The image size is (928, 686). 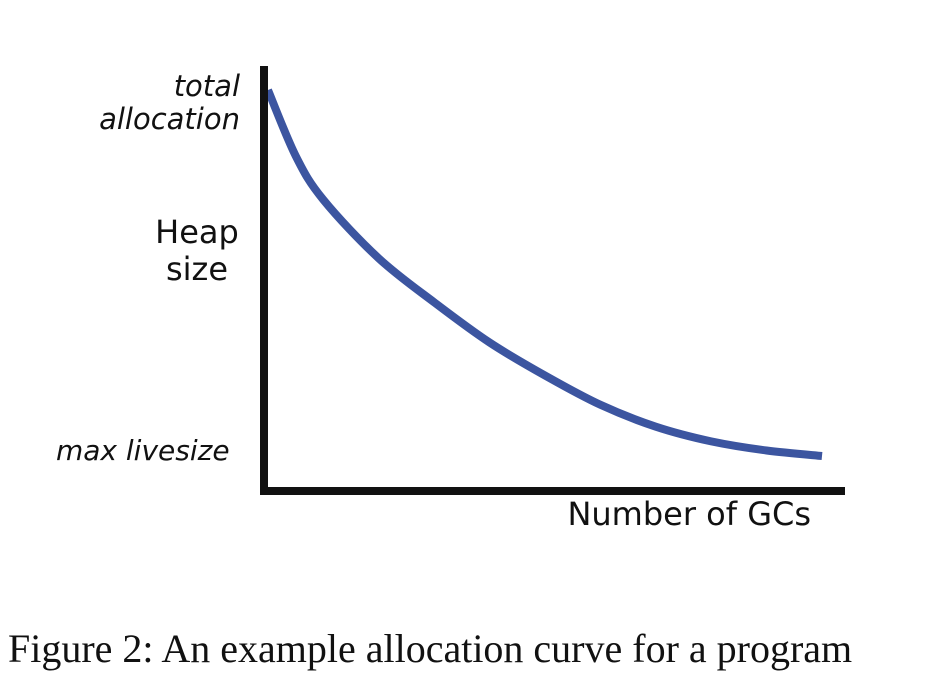 What do you see at coordinates (197, 232) in the screenshot?
I see `y-axis-label-line-1: Heap` at bounding box center [197, 232].